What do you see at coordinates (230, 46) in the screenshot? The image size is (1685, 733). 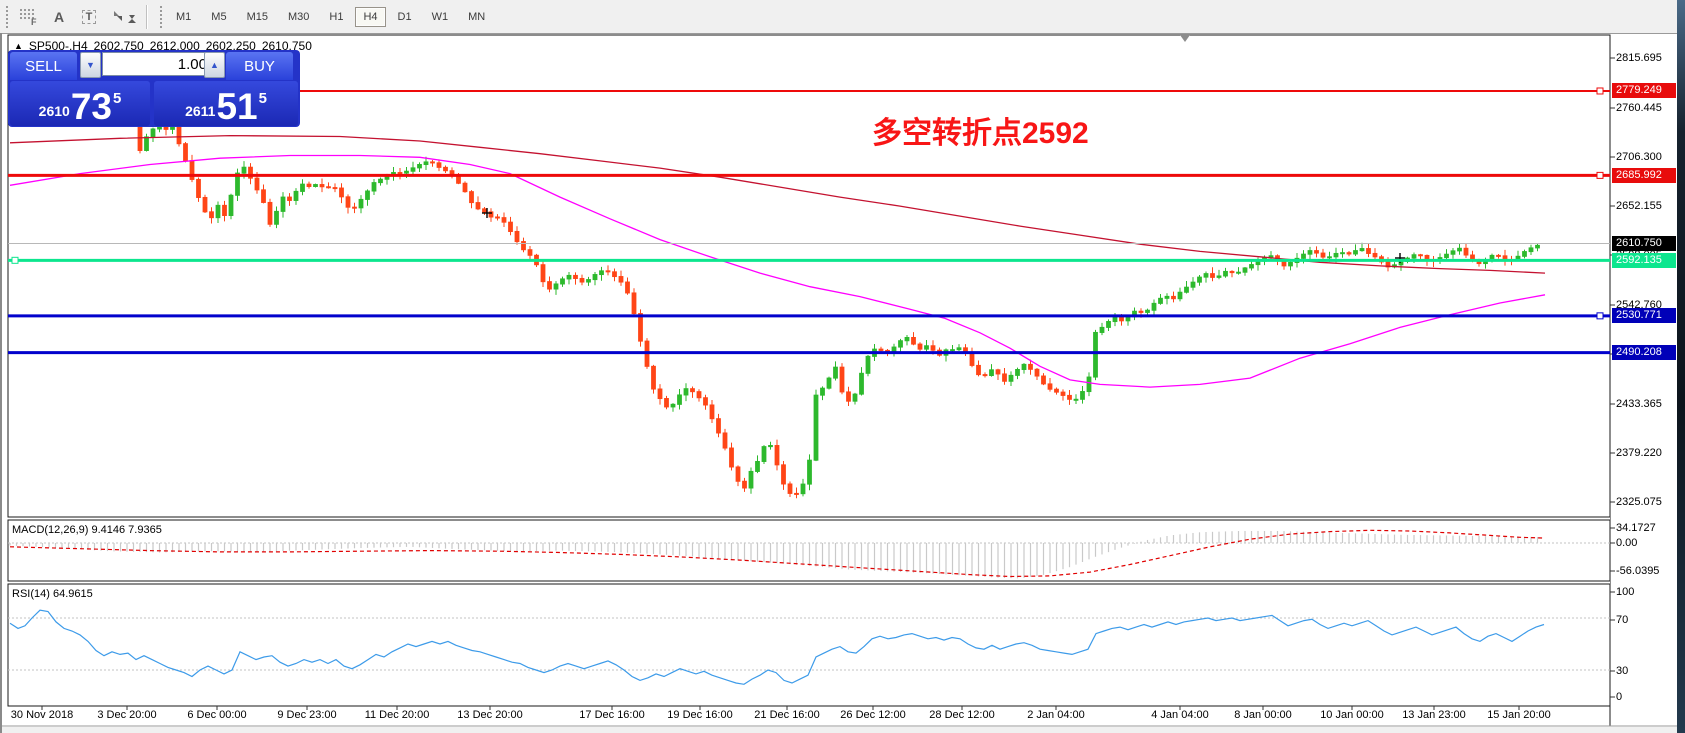 I see `ohlc-low: 2602.250` at bounding box center [230, 46].